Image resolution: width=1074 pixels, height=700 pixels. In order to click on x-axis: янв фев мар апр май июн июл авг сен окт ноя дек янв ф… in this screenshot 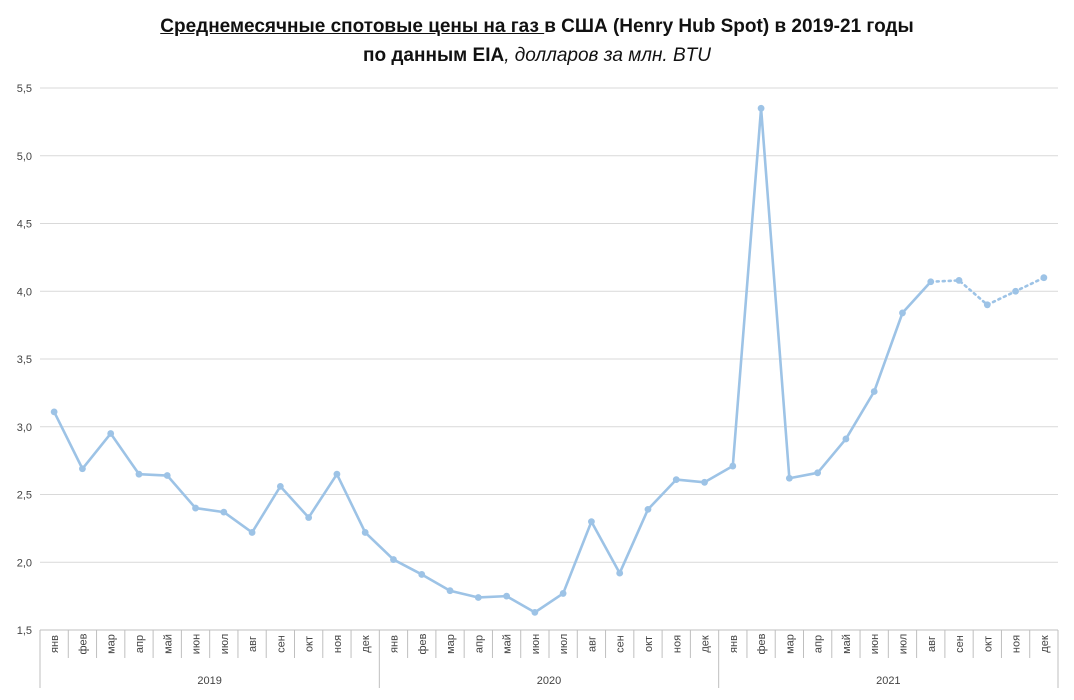, I will do `click(549, 659)`.